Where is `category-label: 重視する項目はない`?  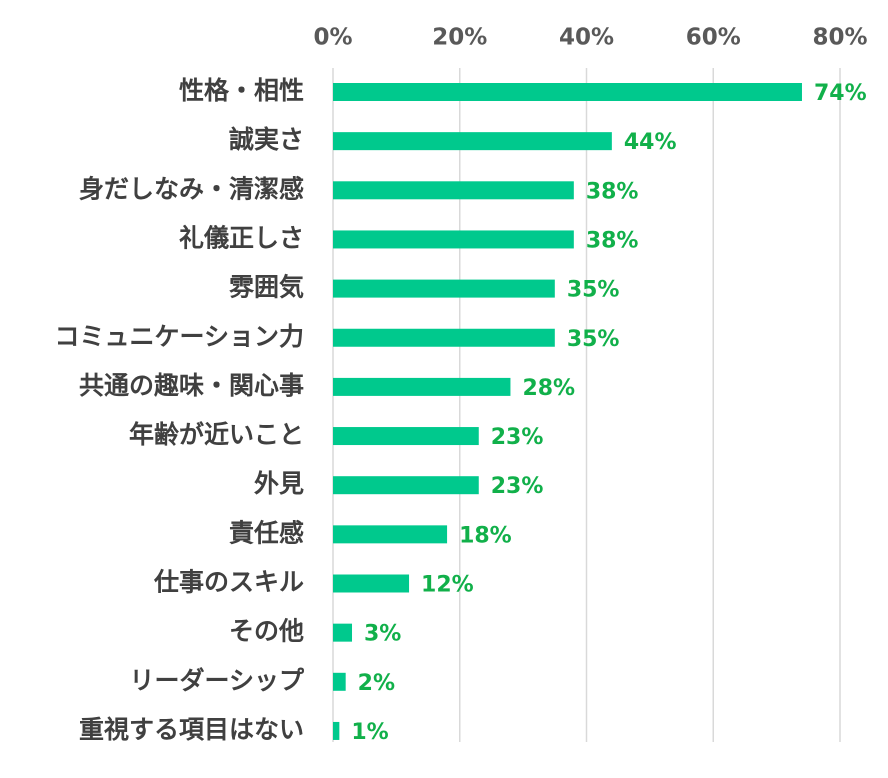 category-label: 重視する項目はない is located at coordinates (191, 729).